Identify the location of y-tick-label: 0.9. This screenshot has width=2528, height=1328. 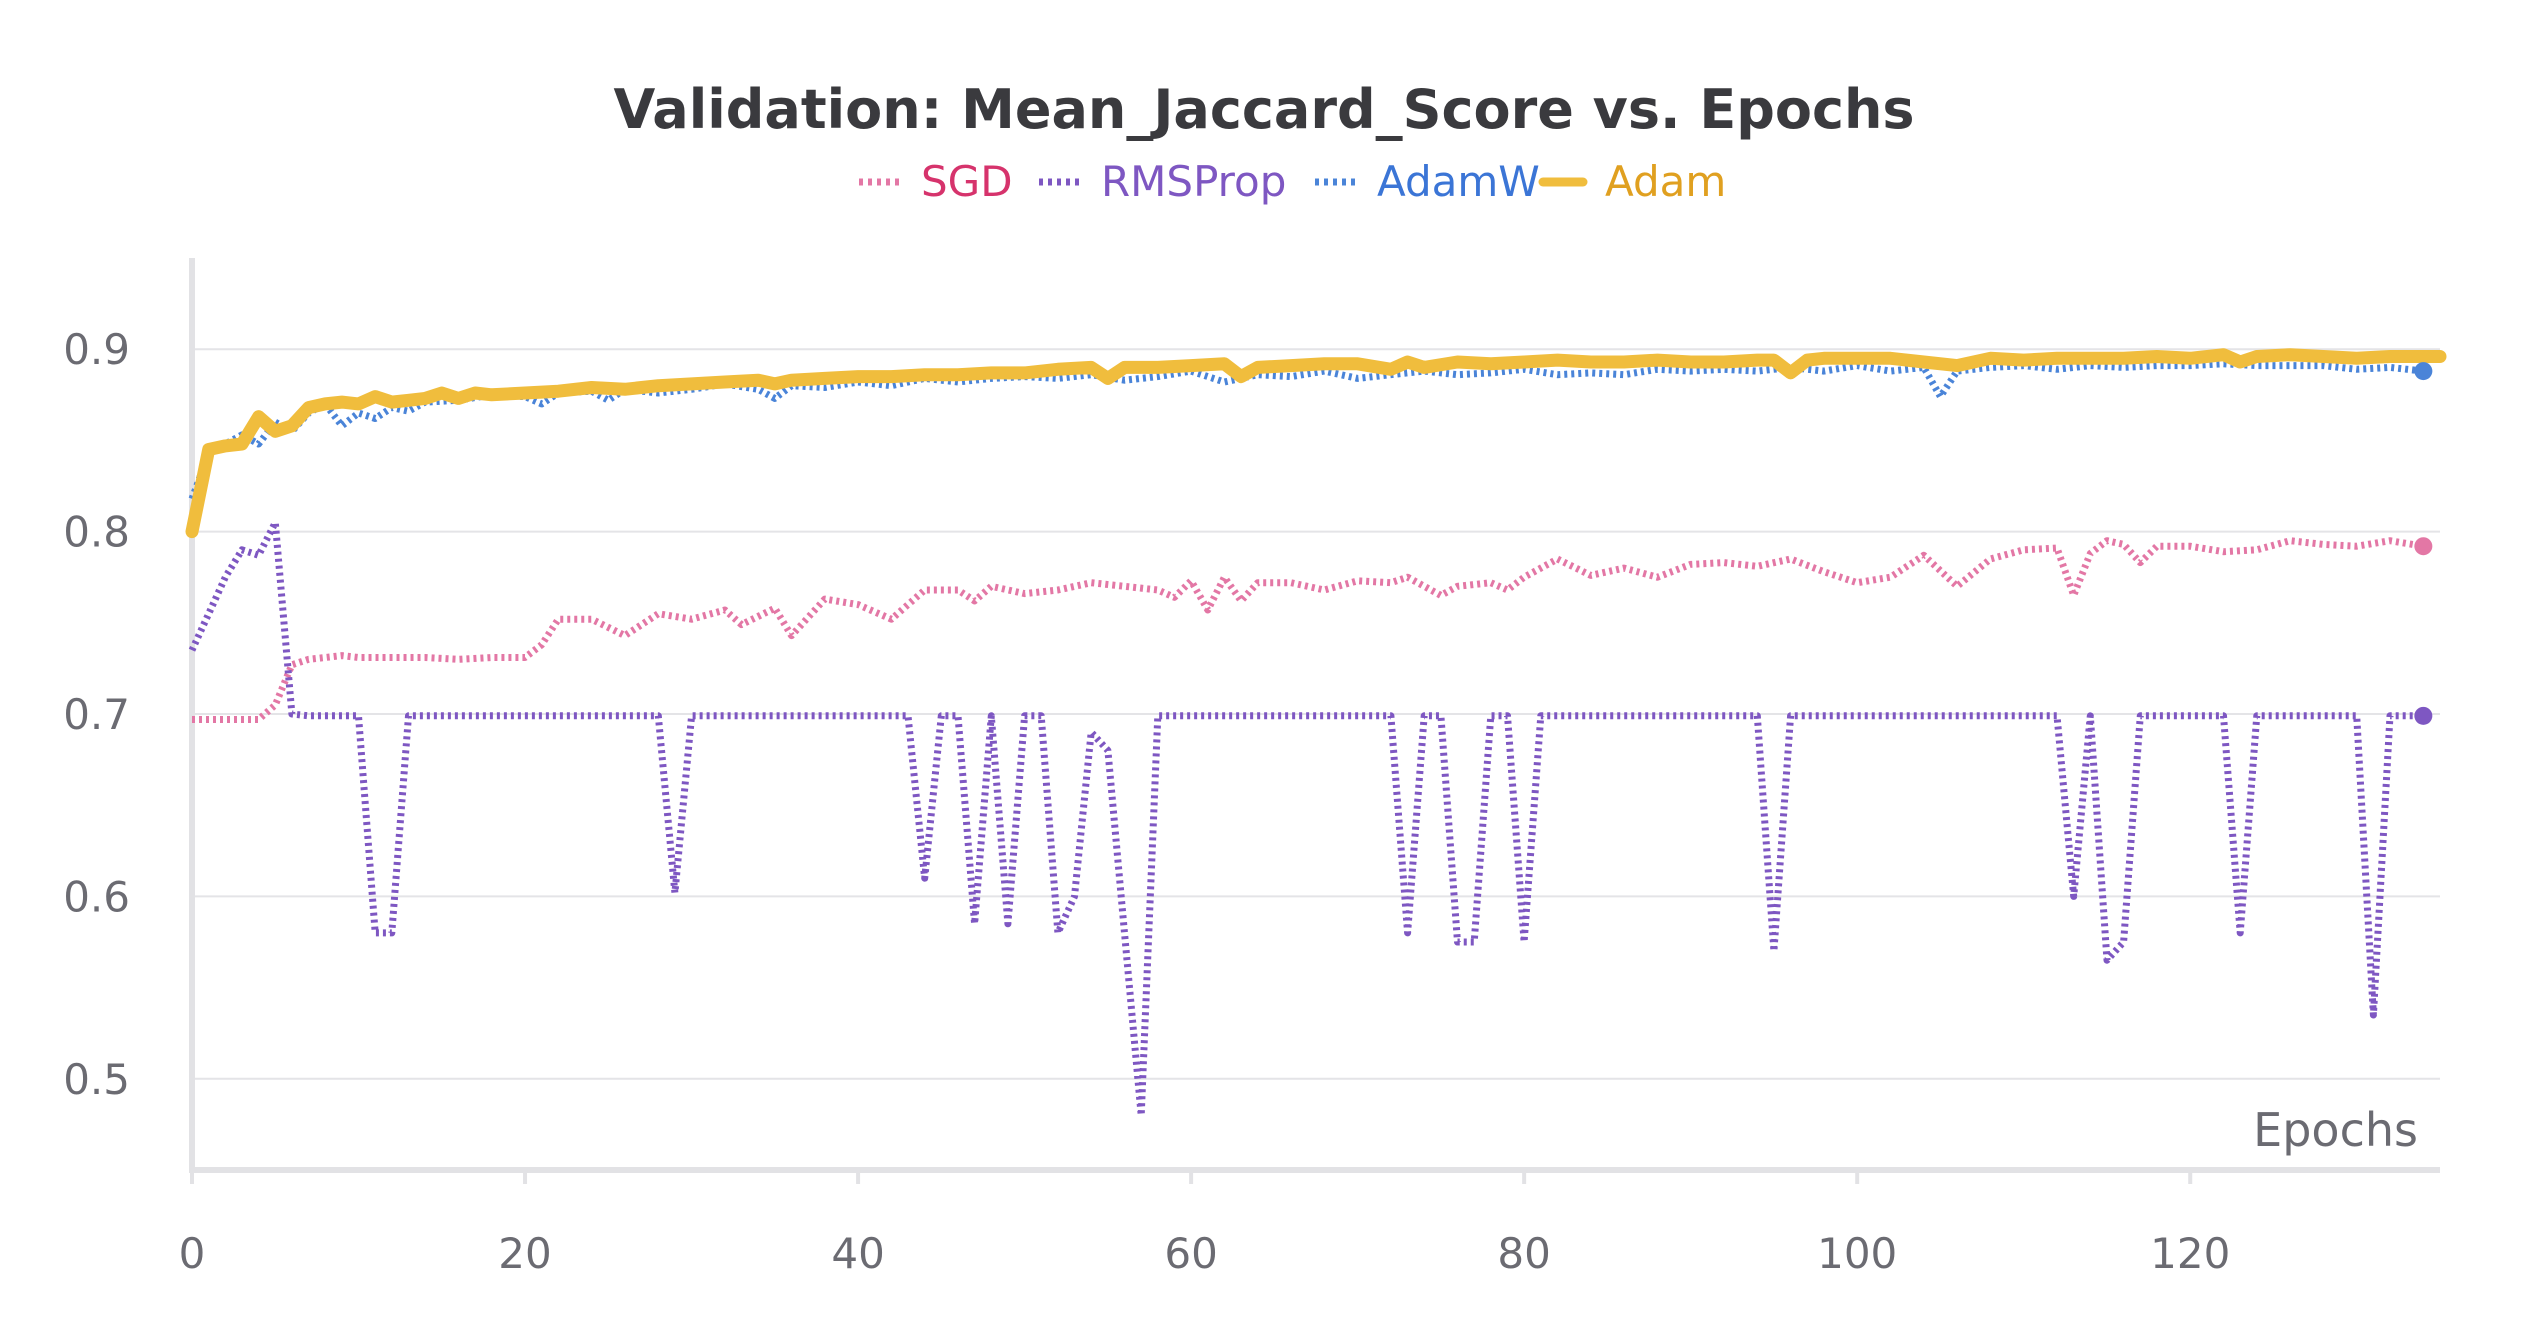
(96, 349).